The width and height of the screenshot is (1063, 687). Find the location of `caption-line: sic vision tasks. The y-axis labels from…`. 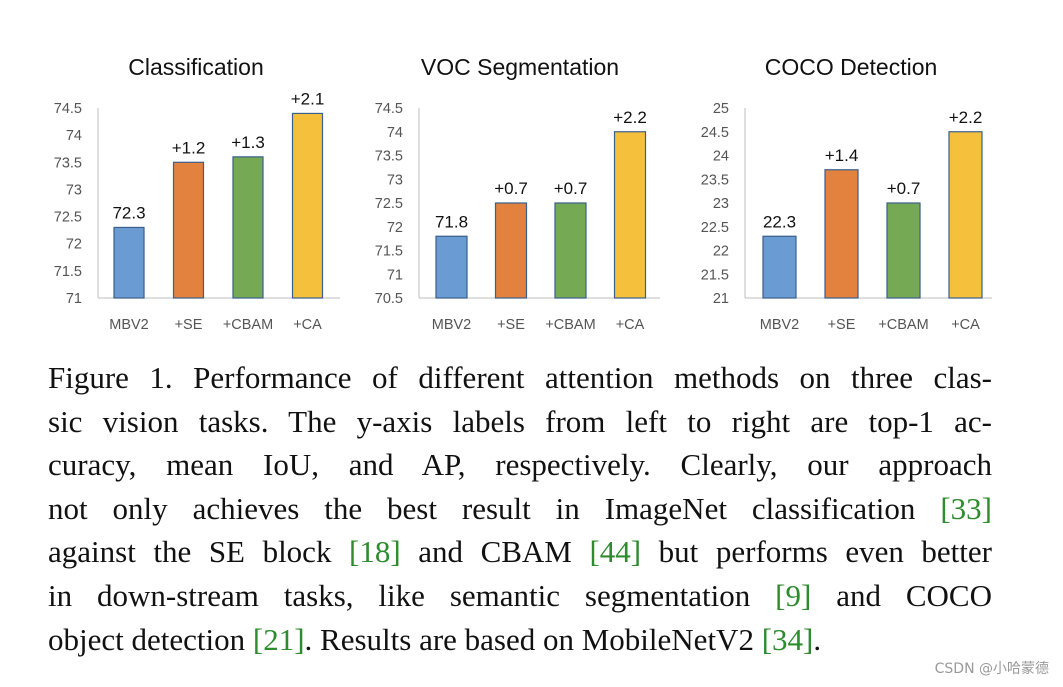

caption-line: sic vision tasks. The y-axis labels from… is located at coordinates (520, 422).